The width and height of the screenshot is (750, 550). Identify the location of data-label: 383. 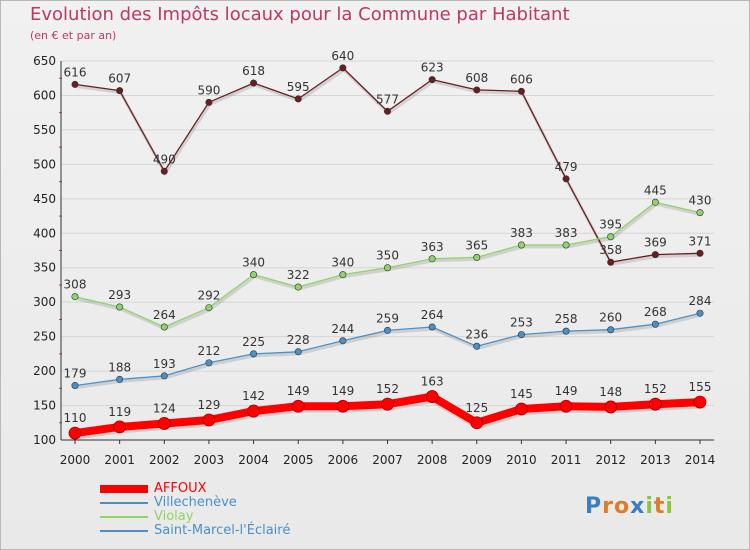
(521, 233).